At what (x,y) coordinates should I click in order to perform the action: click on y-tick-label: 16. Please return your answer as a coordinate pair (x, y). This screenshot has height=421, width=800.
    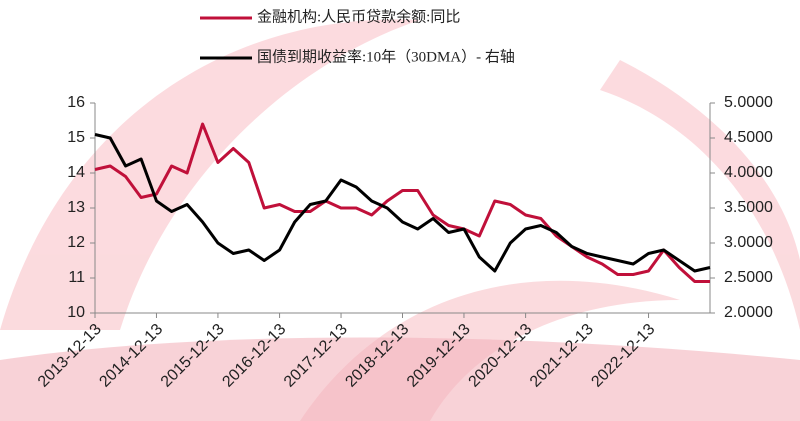
    Looking at the image, I should click on (76, 102).